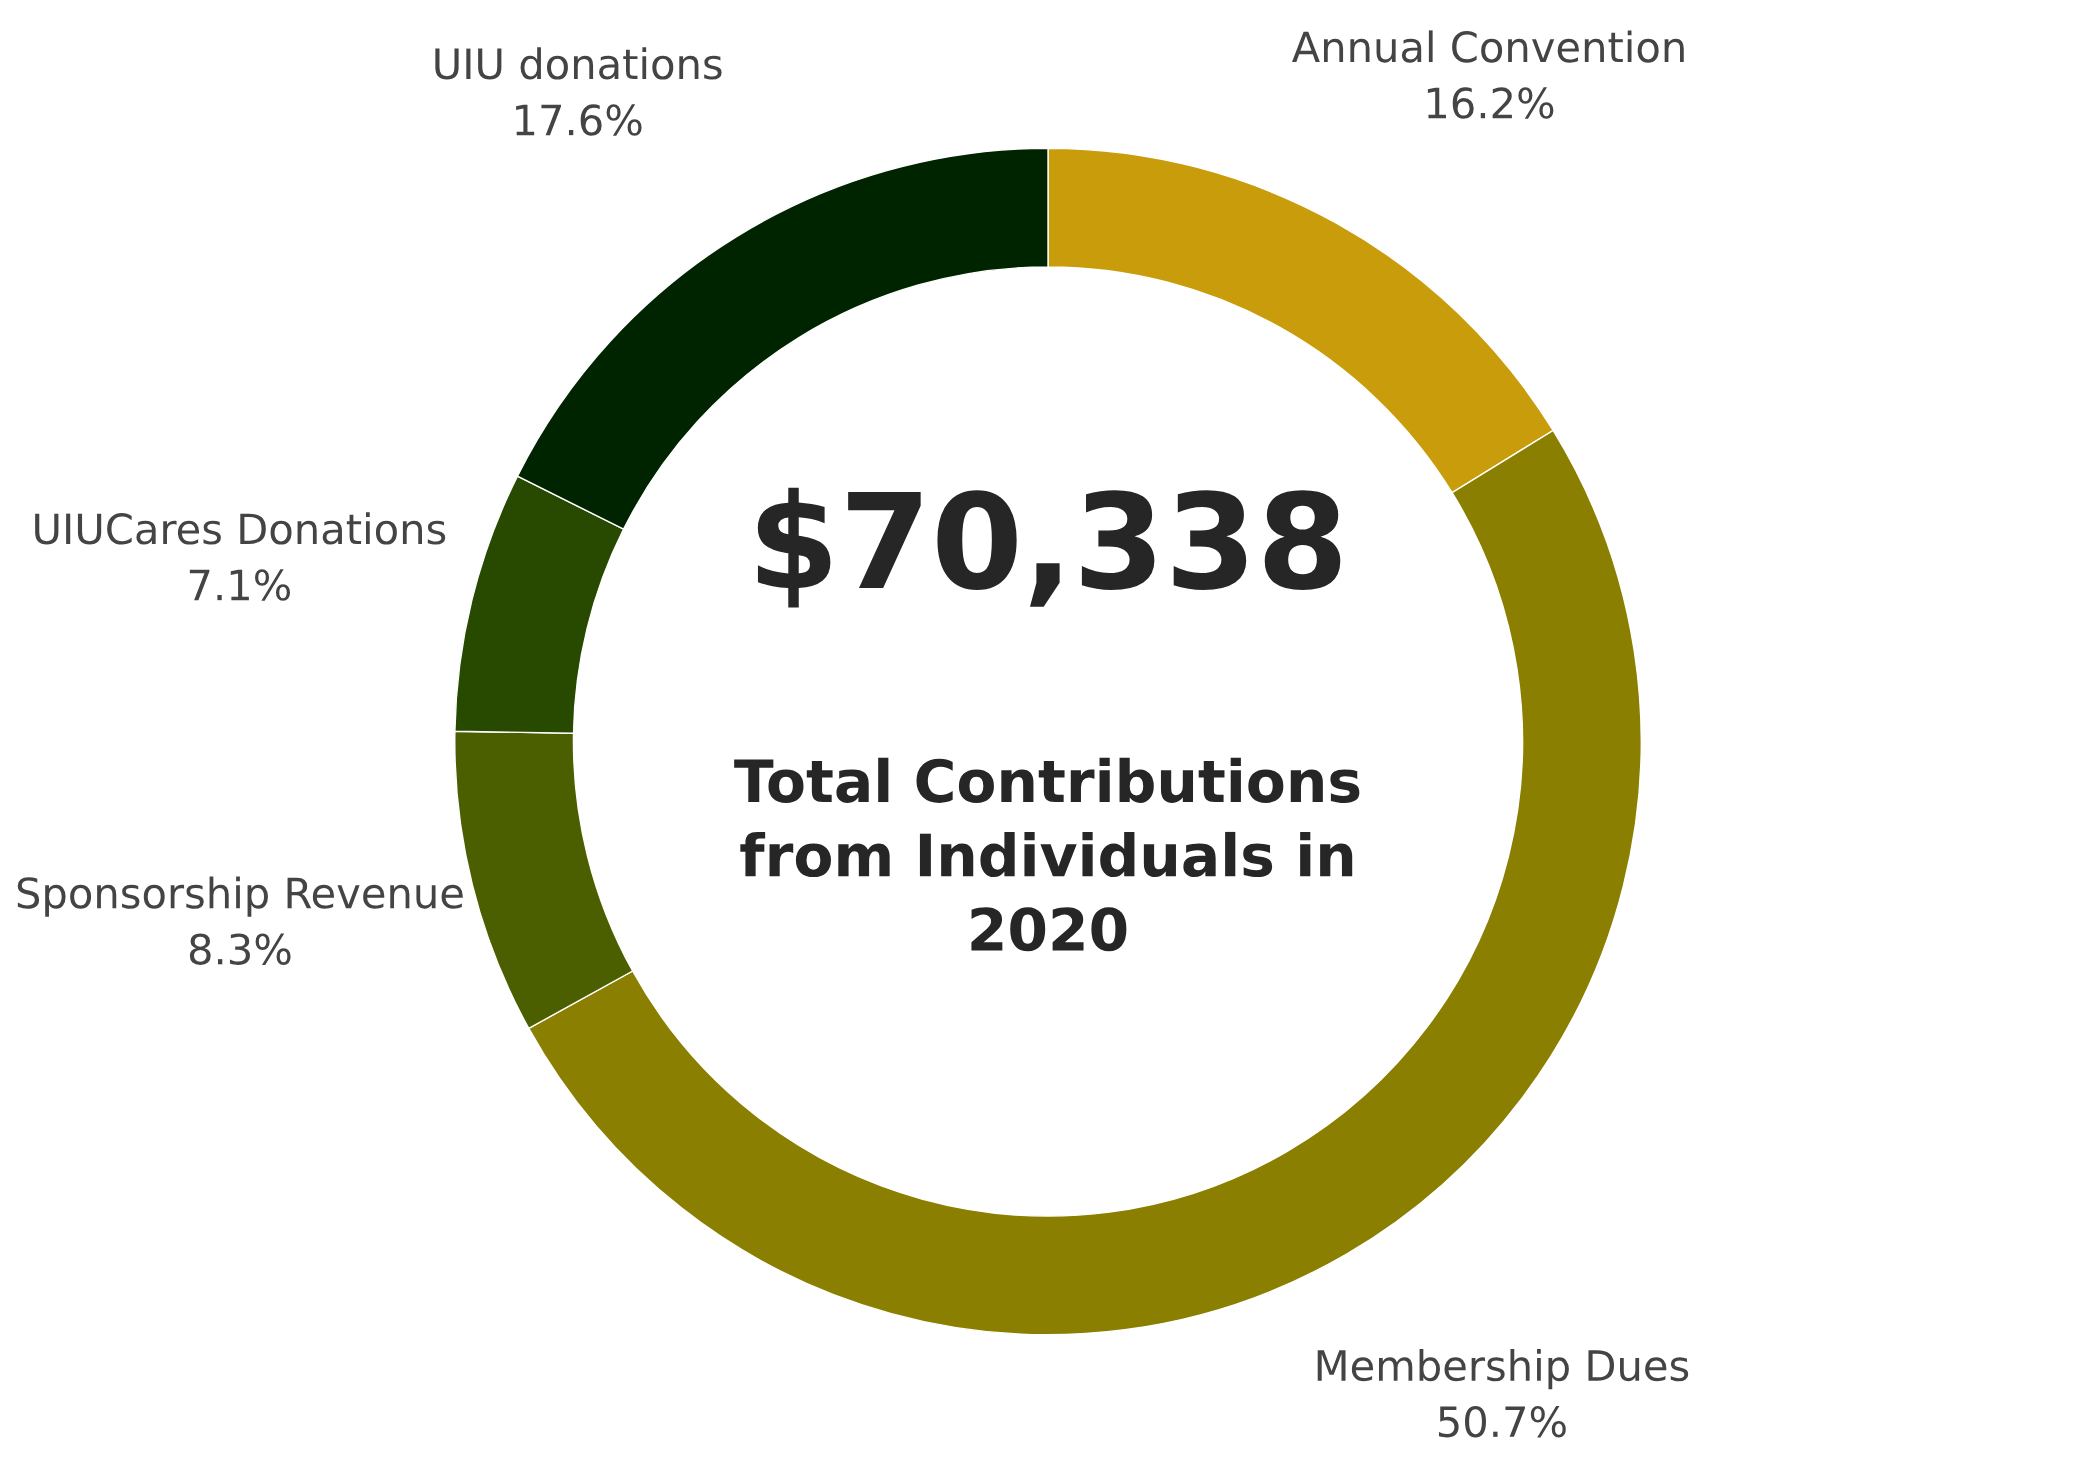 The width and height of the screenshot is (2096, 1483). What do you see at coordinates (1490, 103) in the screenshot?
I see `data-label: 16.2%` at bounding box center [1490, 103].